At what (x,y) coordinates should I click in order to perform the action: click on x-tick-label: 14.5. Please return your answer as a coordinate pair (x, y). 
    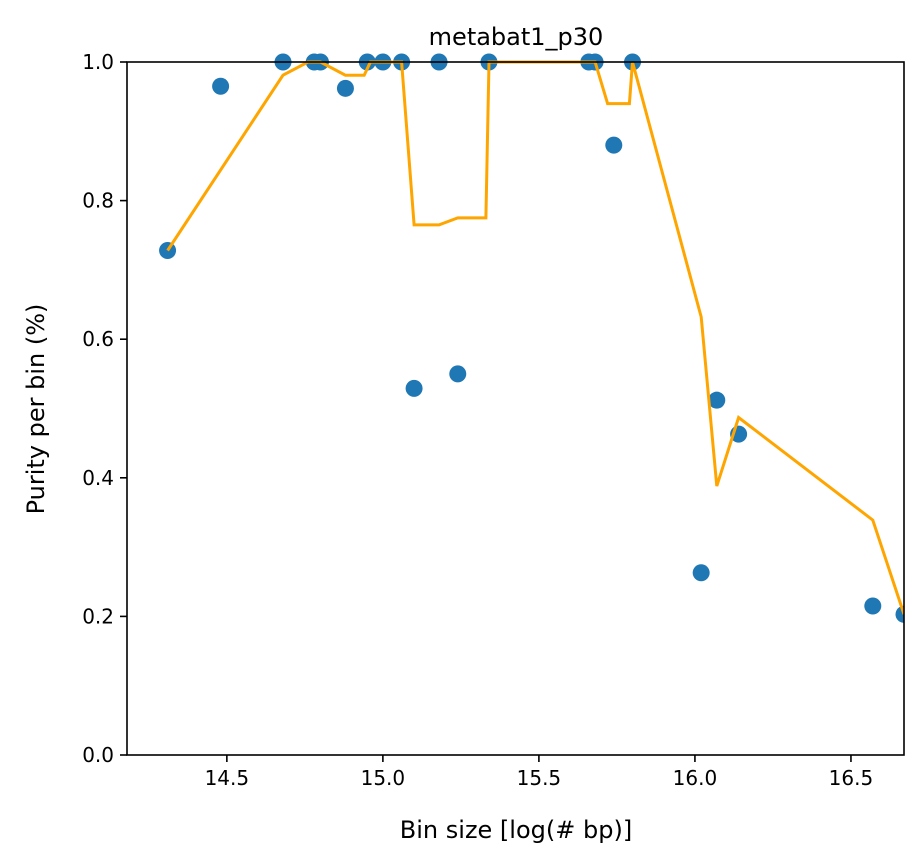
    Looking at the image, I should click on (227, 778).